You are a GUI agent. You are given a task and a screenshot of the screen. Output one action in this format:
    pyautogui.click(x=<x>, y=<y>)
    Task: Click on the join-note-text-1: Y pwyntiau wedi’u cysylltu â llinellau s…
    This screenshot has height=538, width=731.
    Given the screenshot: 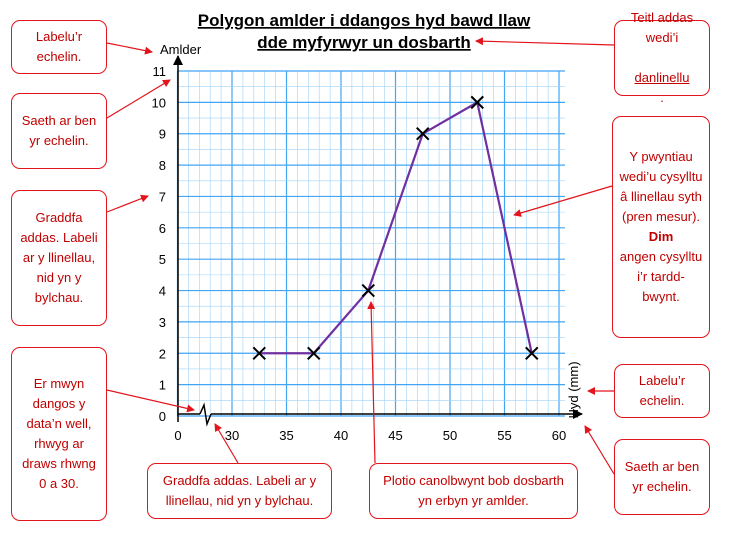 What is the action you would take?
    pyautogui.click(x=661, y=186)
    